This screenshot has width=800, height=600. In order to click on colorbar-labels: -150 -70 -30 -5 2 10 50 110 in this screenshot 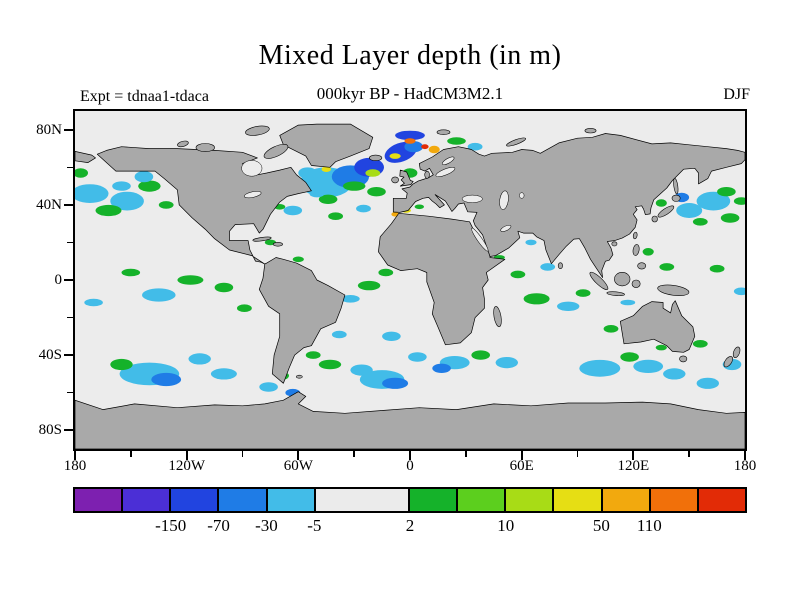, I will do `click(410, 527)`.